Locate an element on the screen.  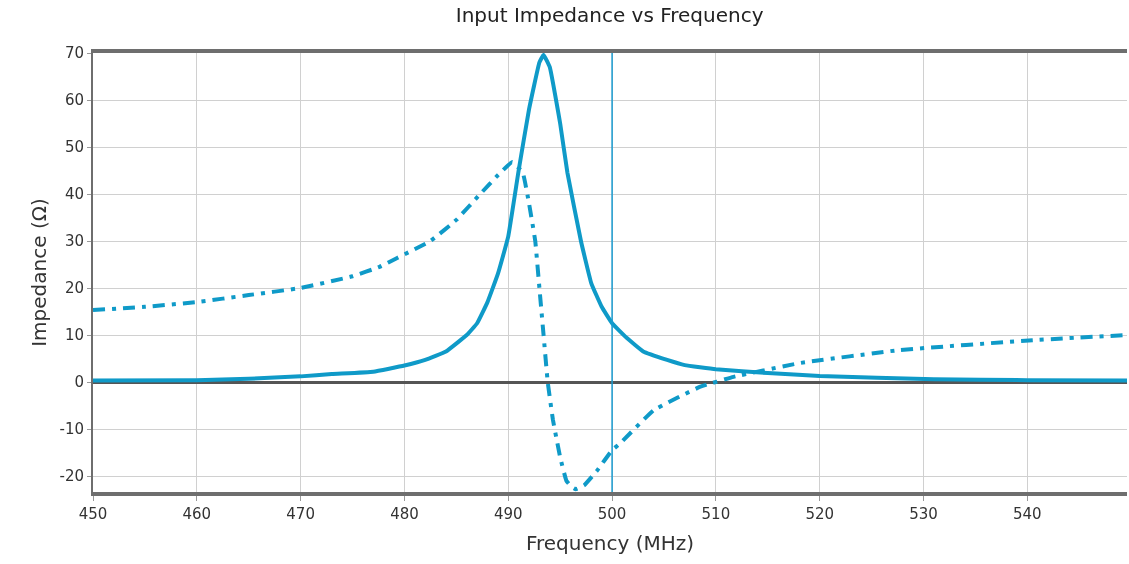
x-tick-label: 530 is located at coordinates (923, 514).